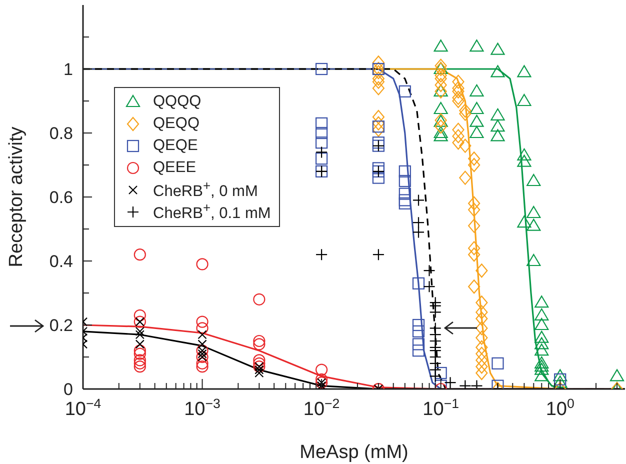 This screenshot has width=626, height=464. I want to click on legend-label: QEEE, so click(174, 167).